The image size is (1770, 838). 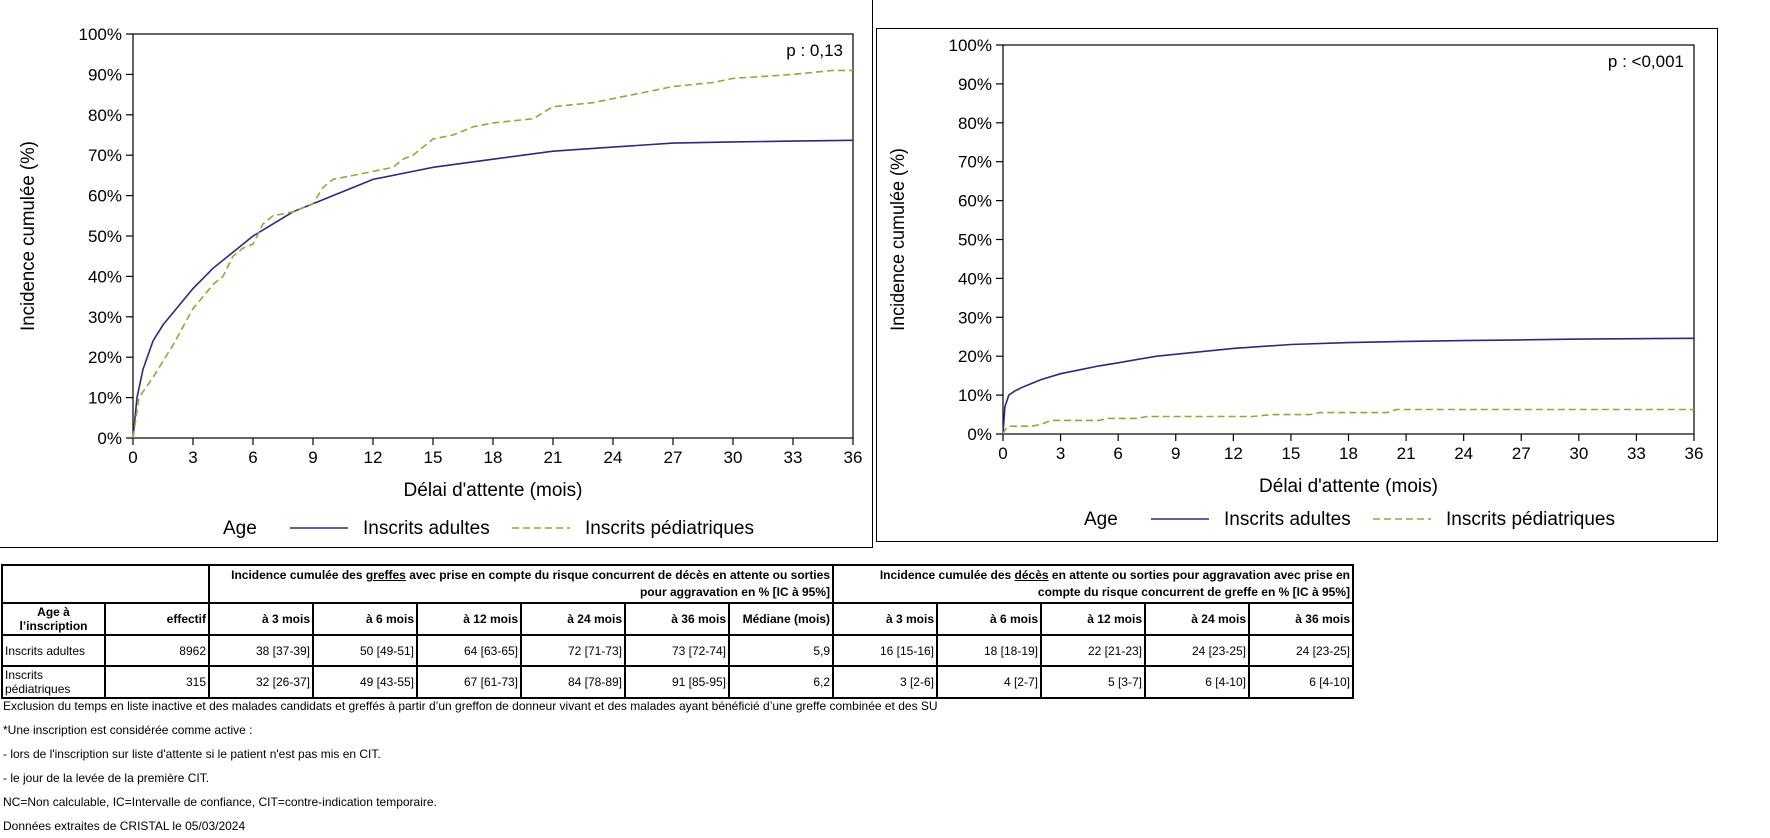 I want to click on col-header-g1-36m: à 36 mois, so click(x=677, y=619).